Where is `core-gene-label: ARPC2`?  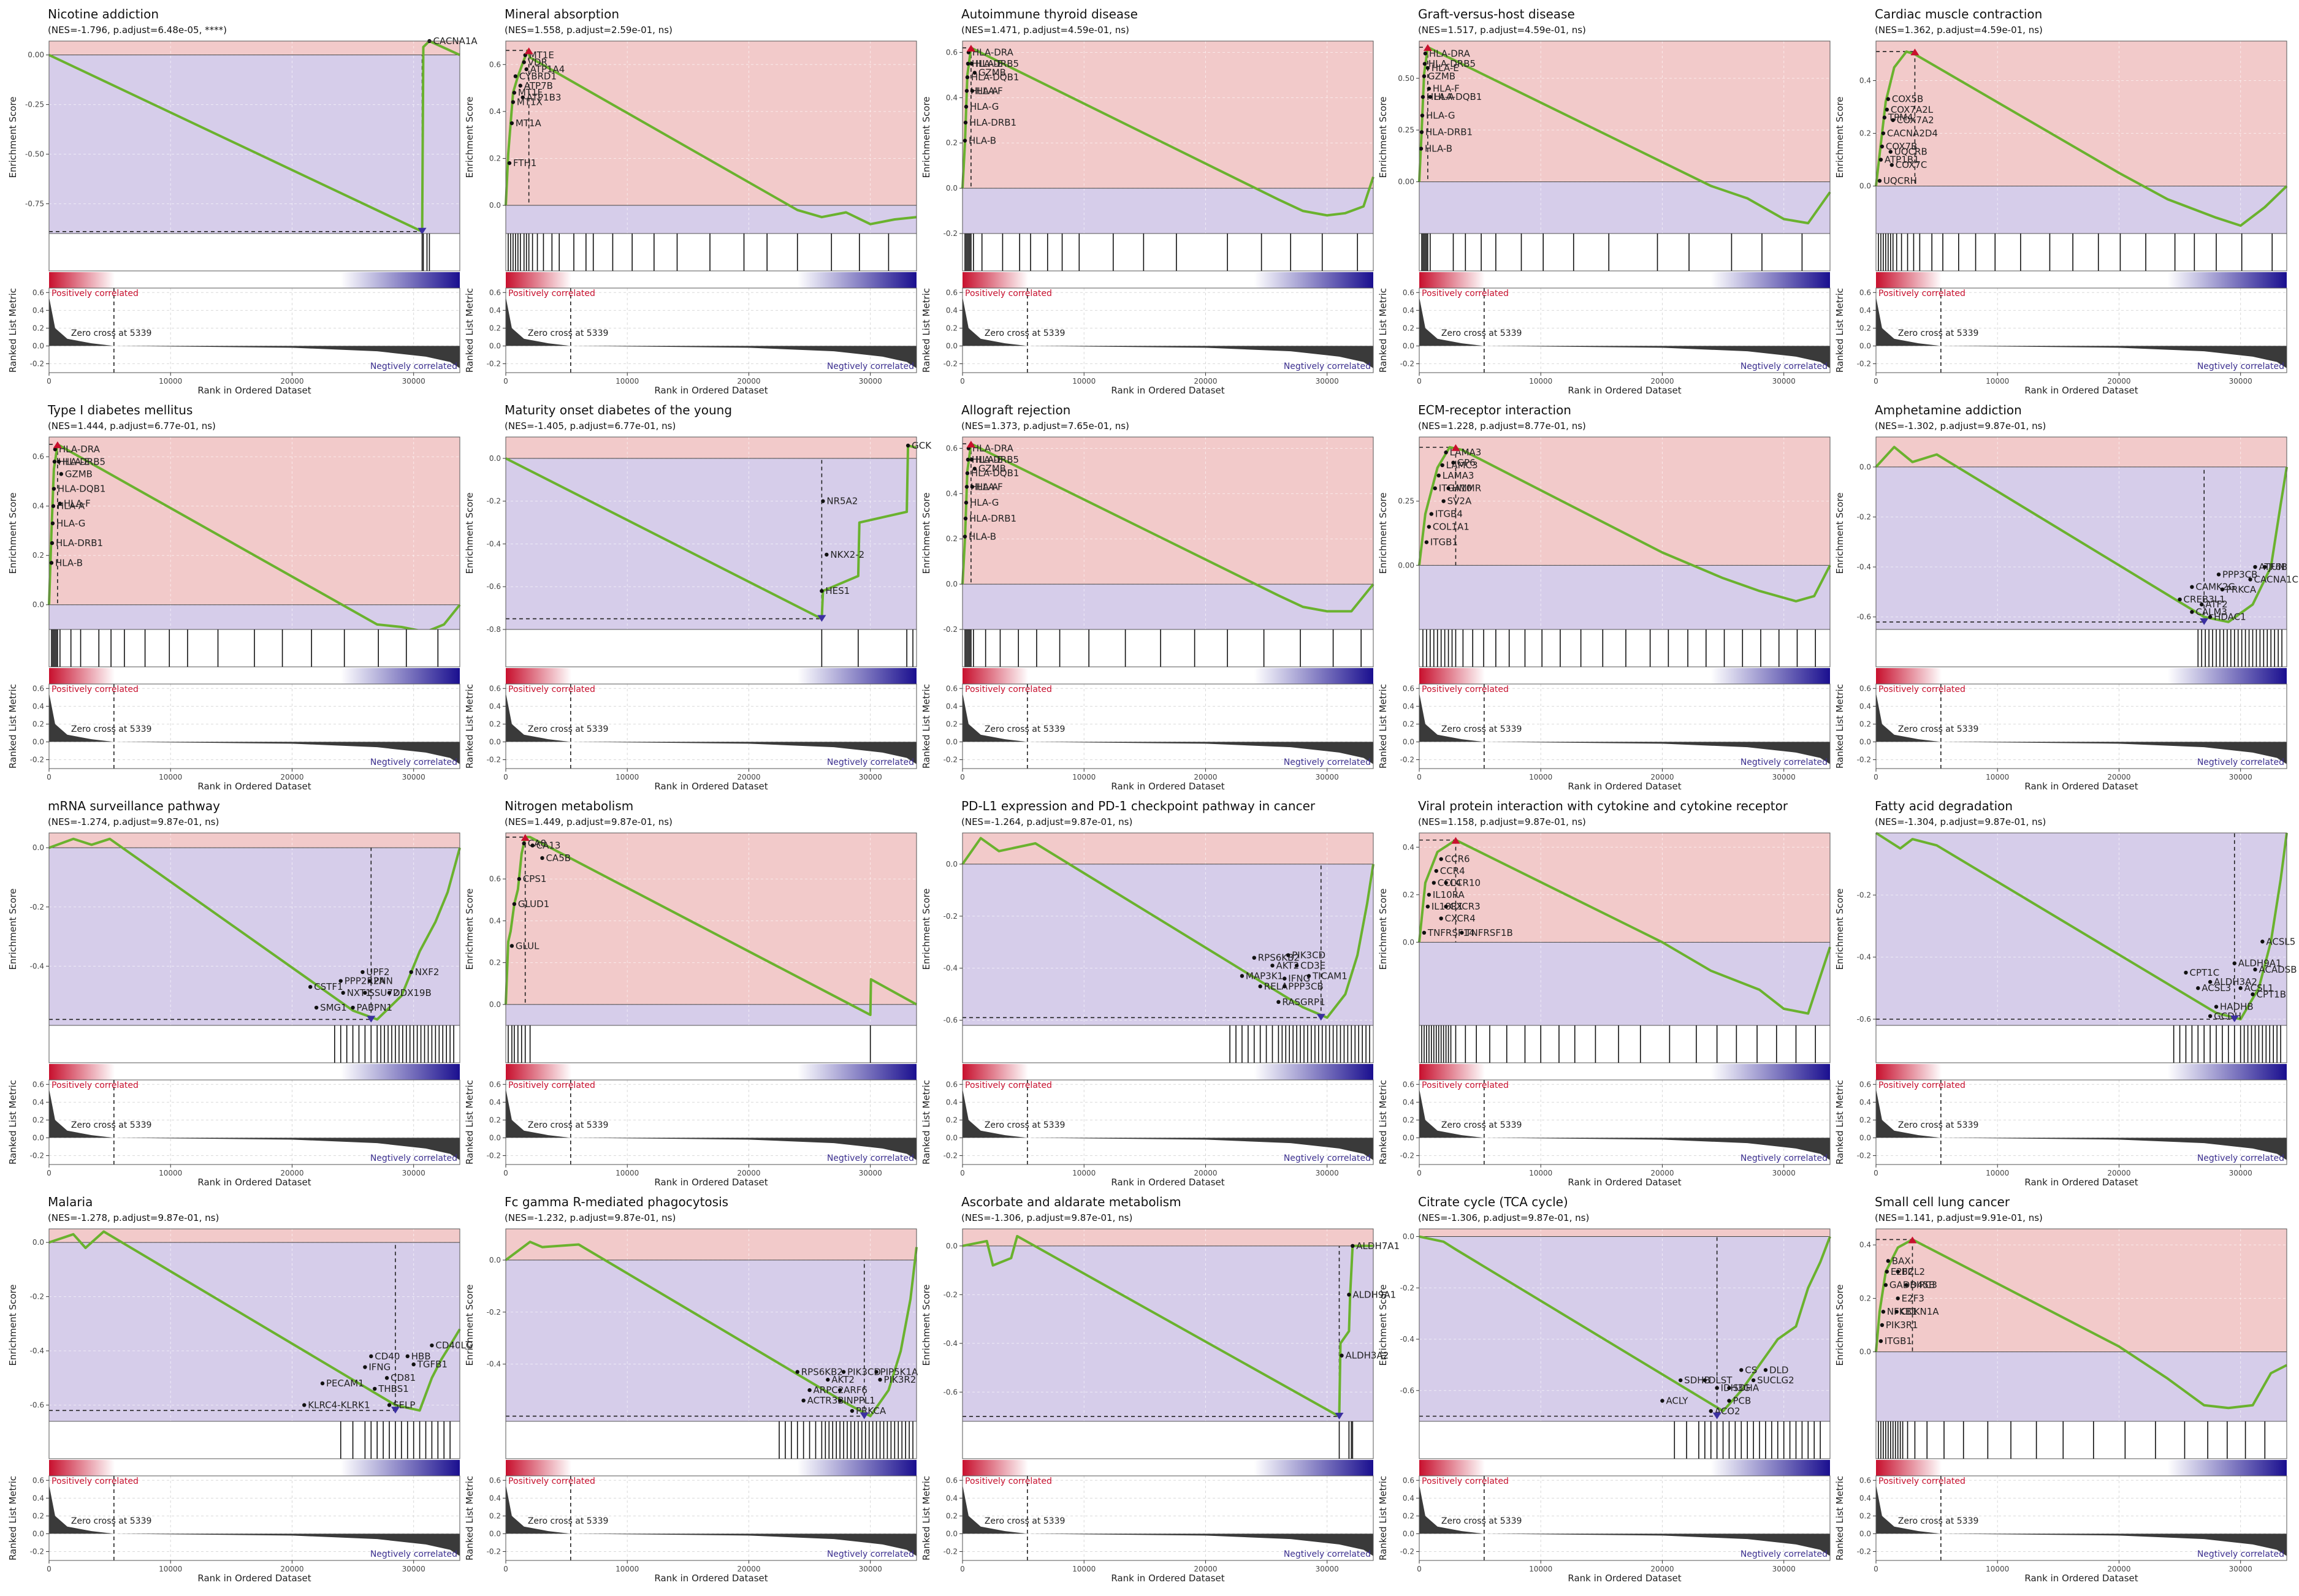 core-gene-label: ARPC2 is located at coordinates (829, 1390).